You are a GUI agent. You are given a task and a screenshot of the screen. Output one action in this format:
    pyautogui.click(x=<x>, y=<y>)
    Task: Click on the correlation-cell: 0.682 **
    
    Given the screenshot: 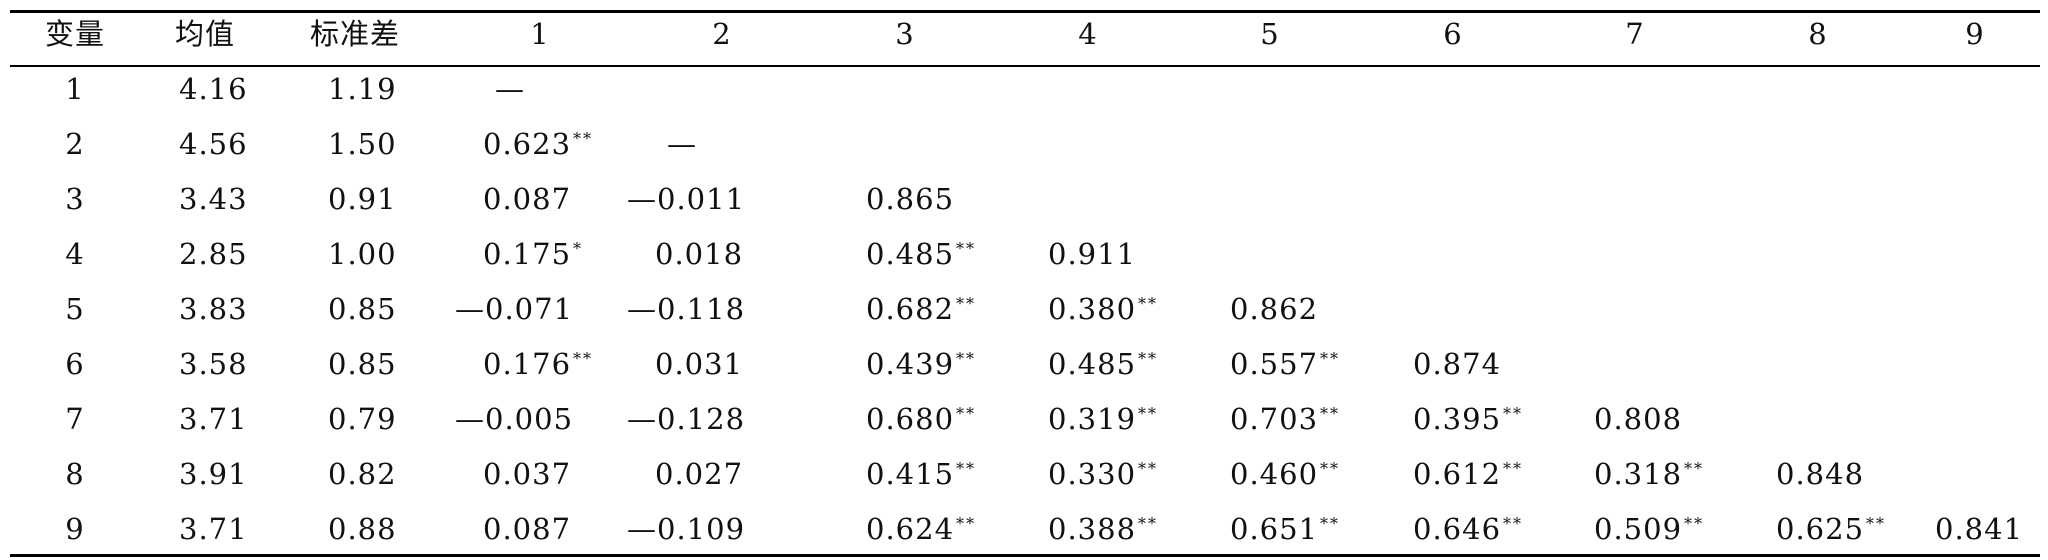 What is the action you would take?
    pyautogui.click(x=921, y=309)
    